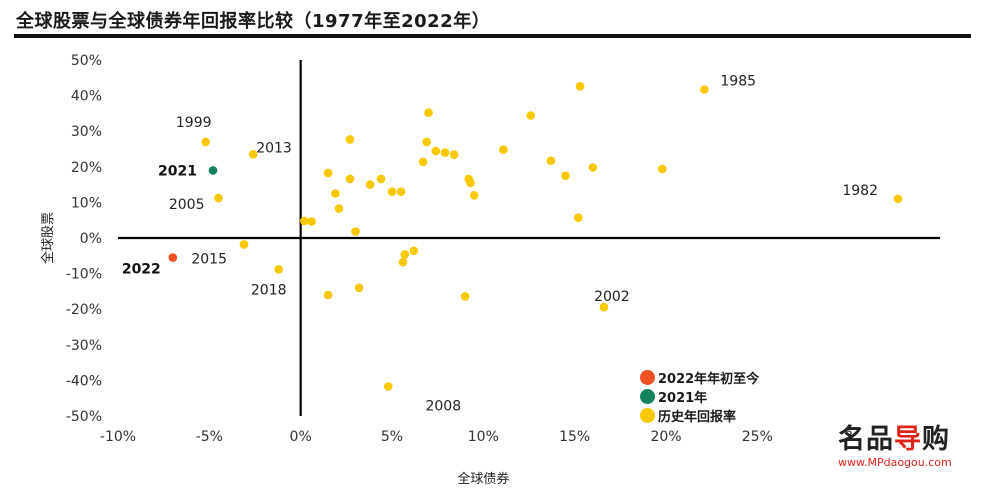 Image resolution: width=989 pixels, height=495 pixels. I want to click on y-tick-label: -50%, so click(84, 417).